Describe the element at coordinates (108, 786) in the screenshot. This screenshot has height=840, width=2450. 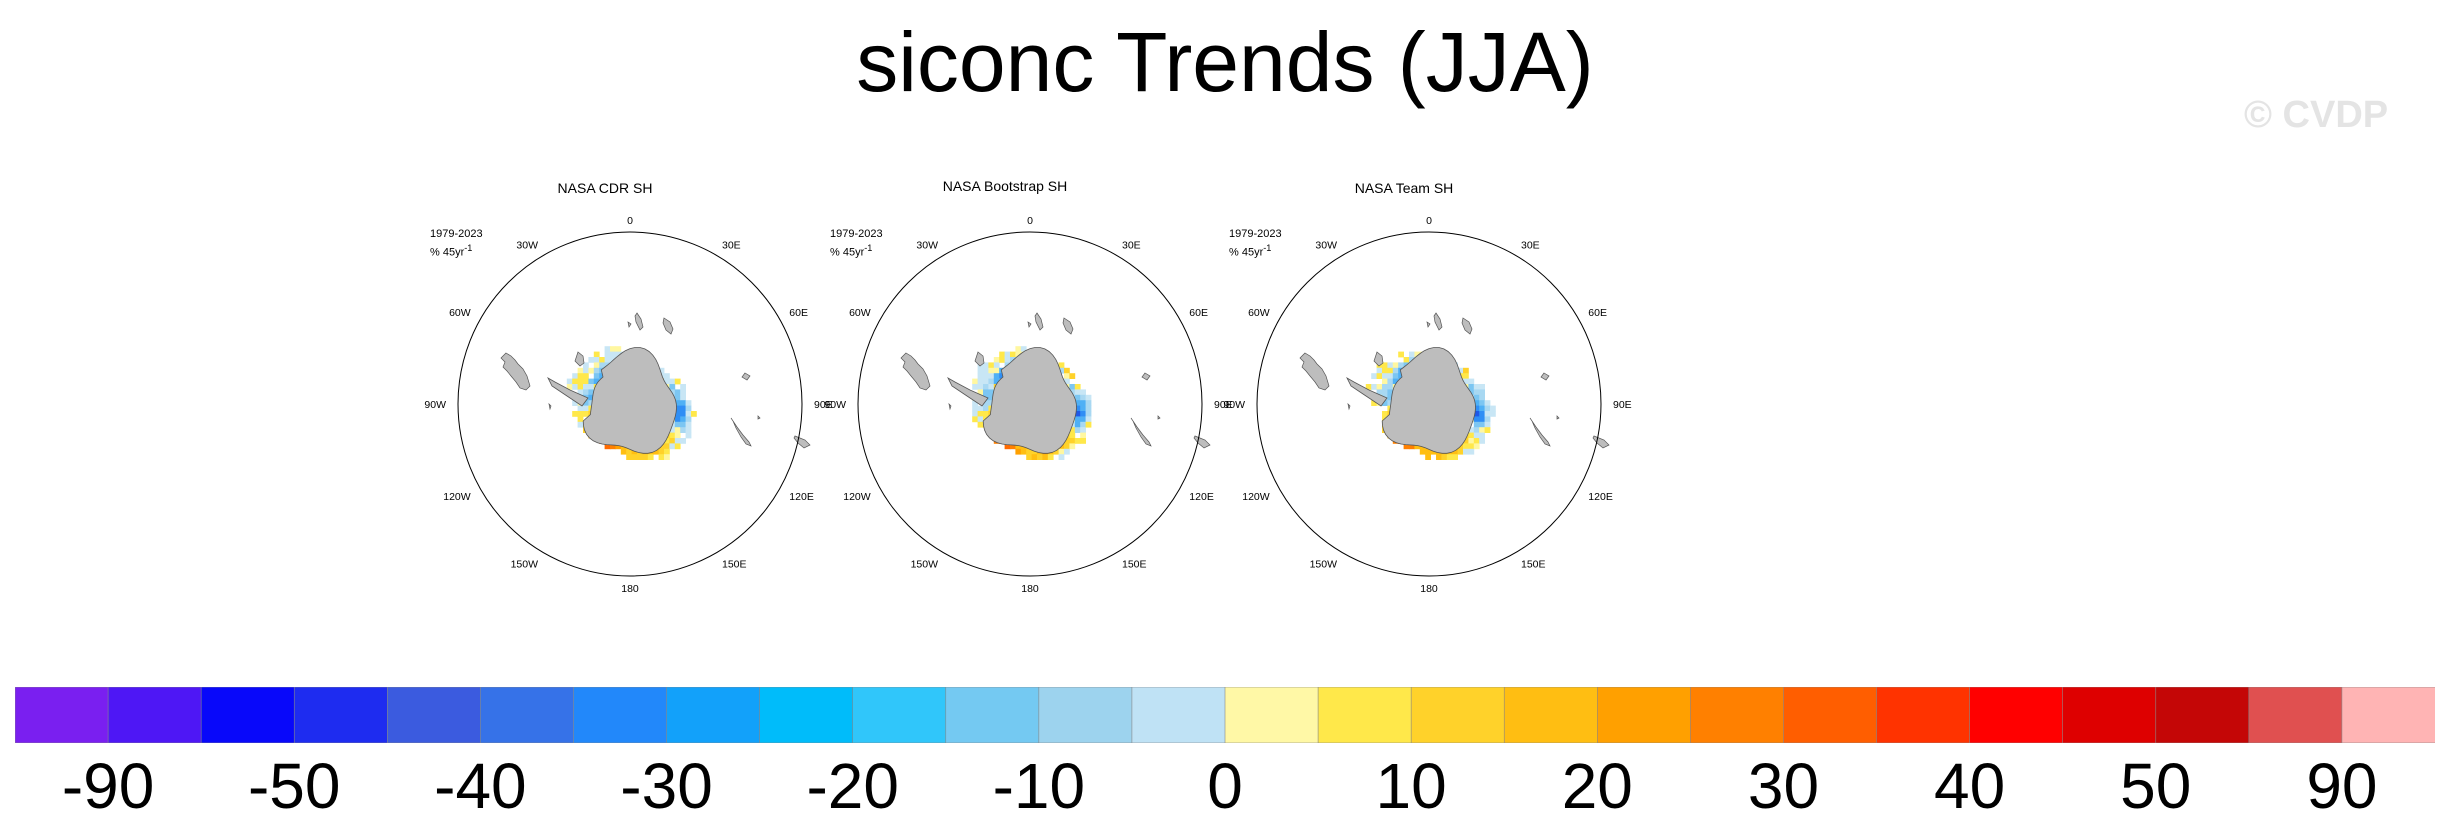
I see `colorbar-tick-label: -90` at that location.